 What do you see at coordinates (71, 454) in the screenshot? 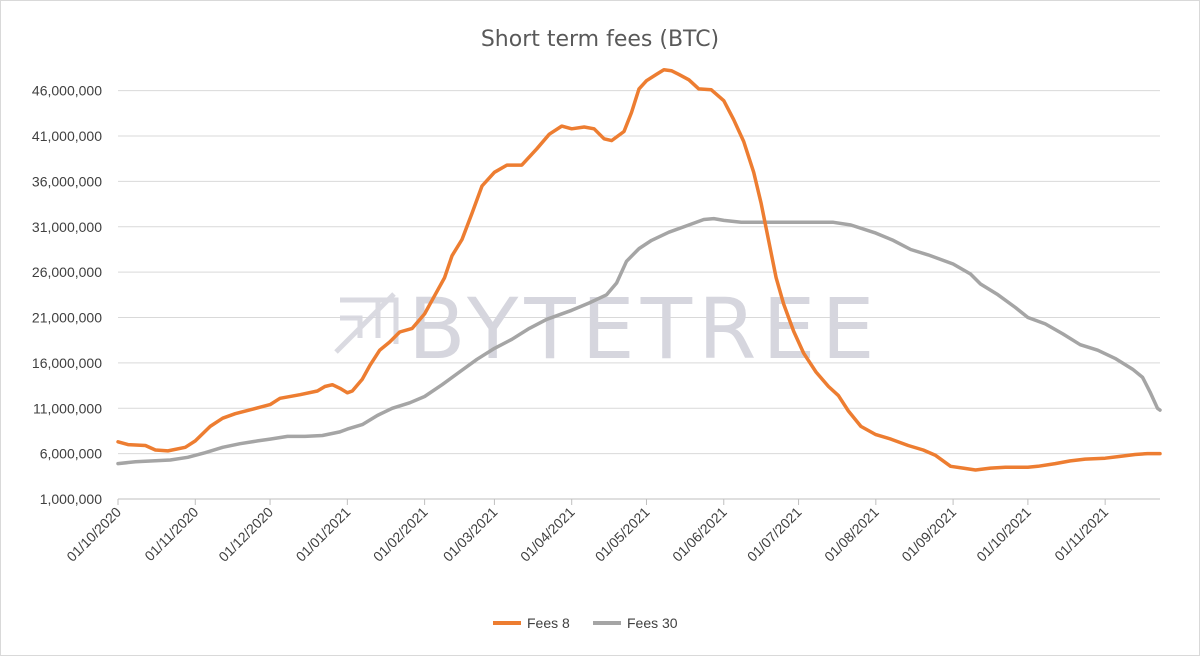
I see `y-tick-label: 6,000,000` at bounding box center [71, 454].